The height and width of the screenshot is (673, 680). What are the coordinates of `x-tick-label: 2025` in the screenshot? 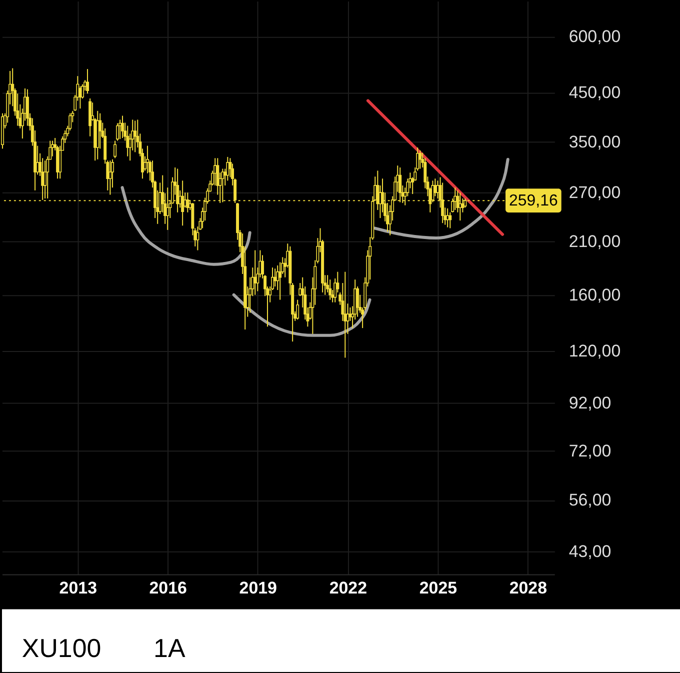 It's located at (438, 588).